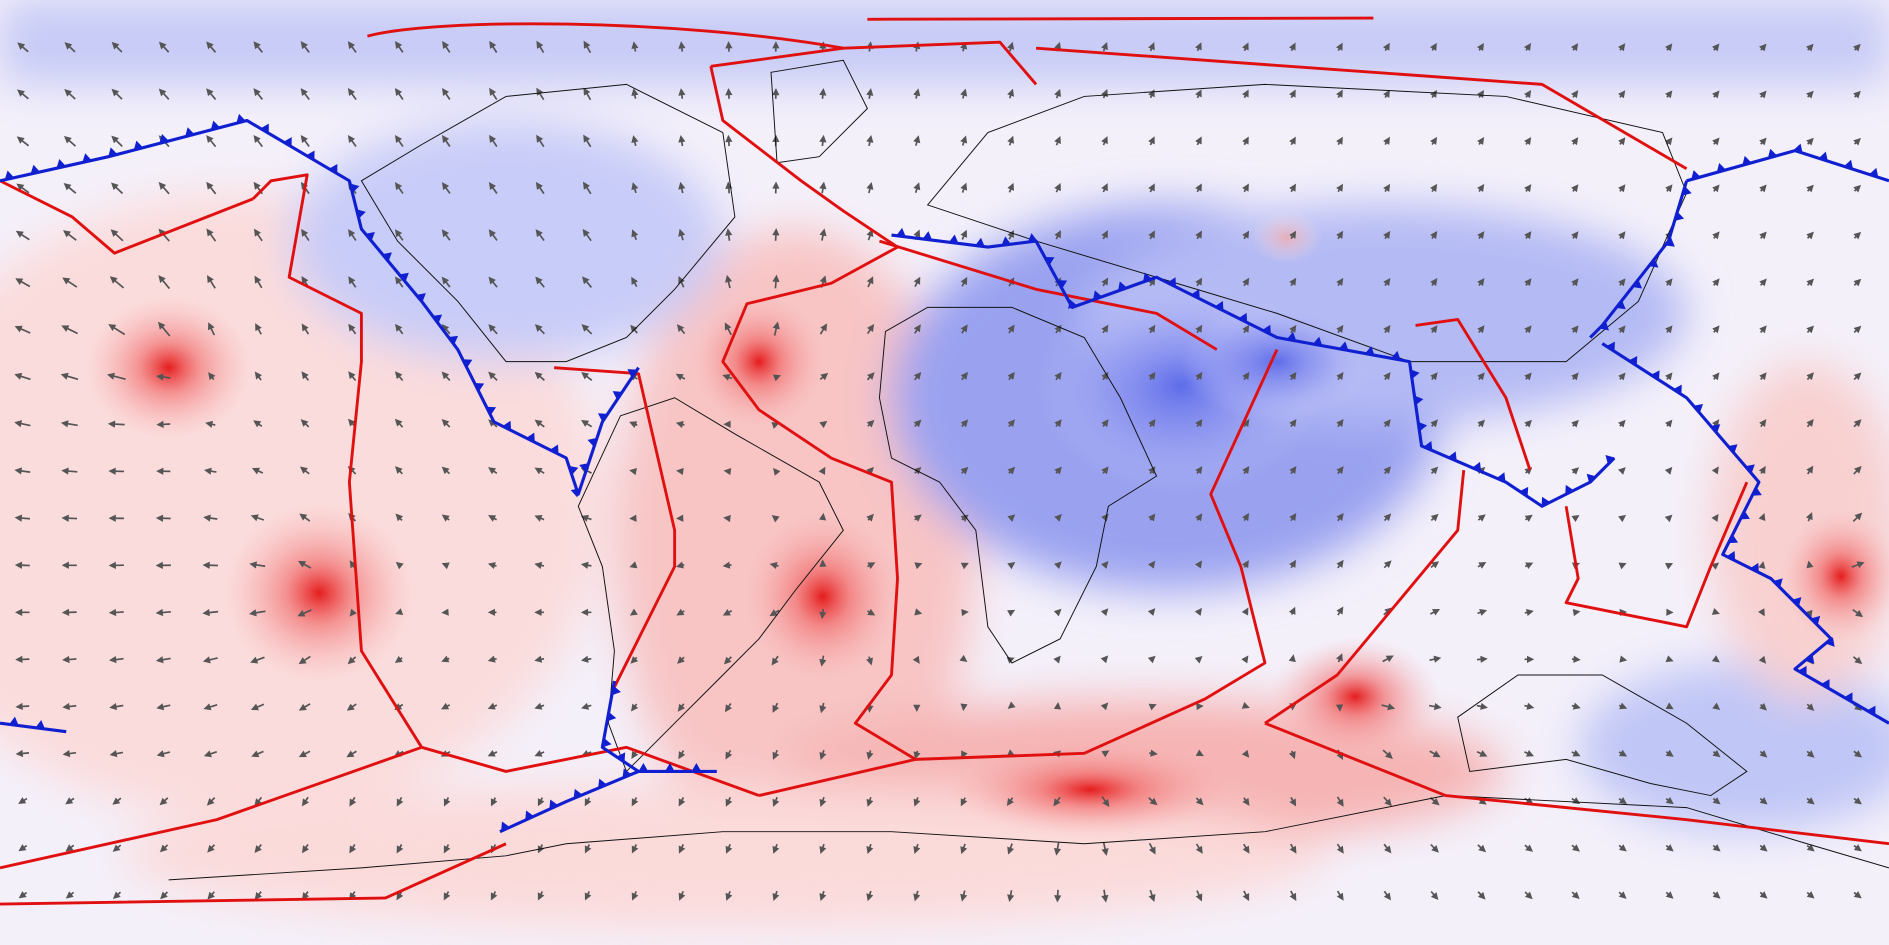 The height and width of the screenshot is (945, 1889). What do you see at coordinates (819, 111) in the screenshot?
I see `coastline` at bounding box center [819, 111].